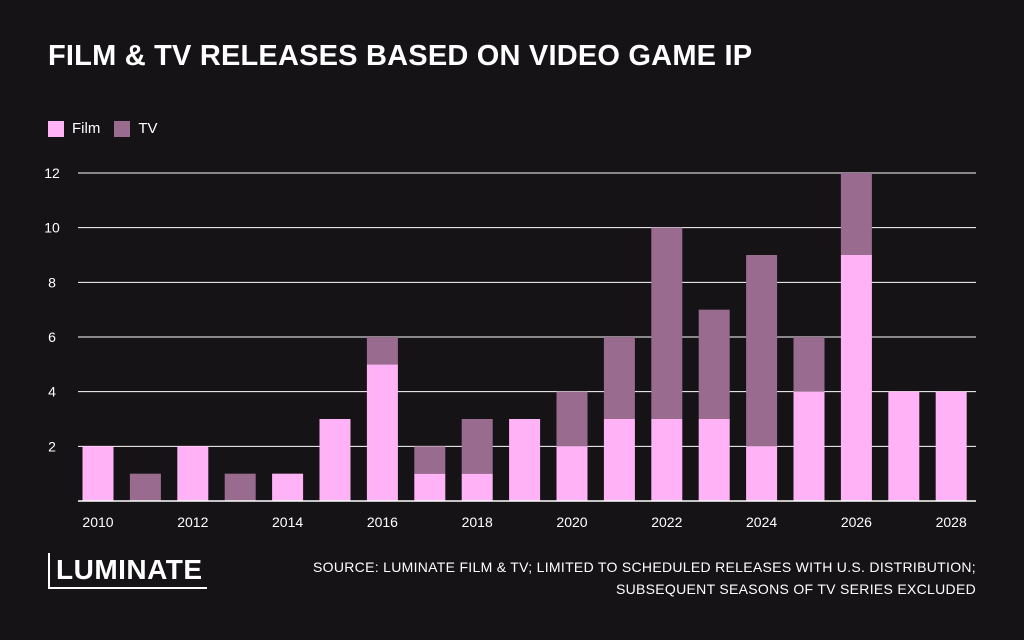 The width and height of the screenshot is (1024, 640). What do you see at coordinates (667, 323) in the screenshot?
I see `bar-tv-2022` at bounding box center [667, 323].